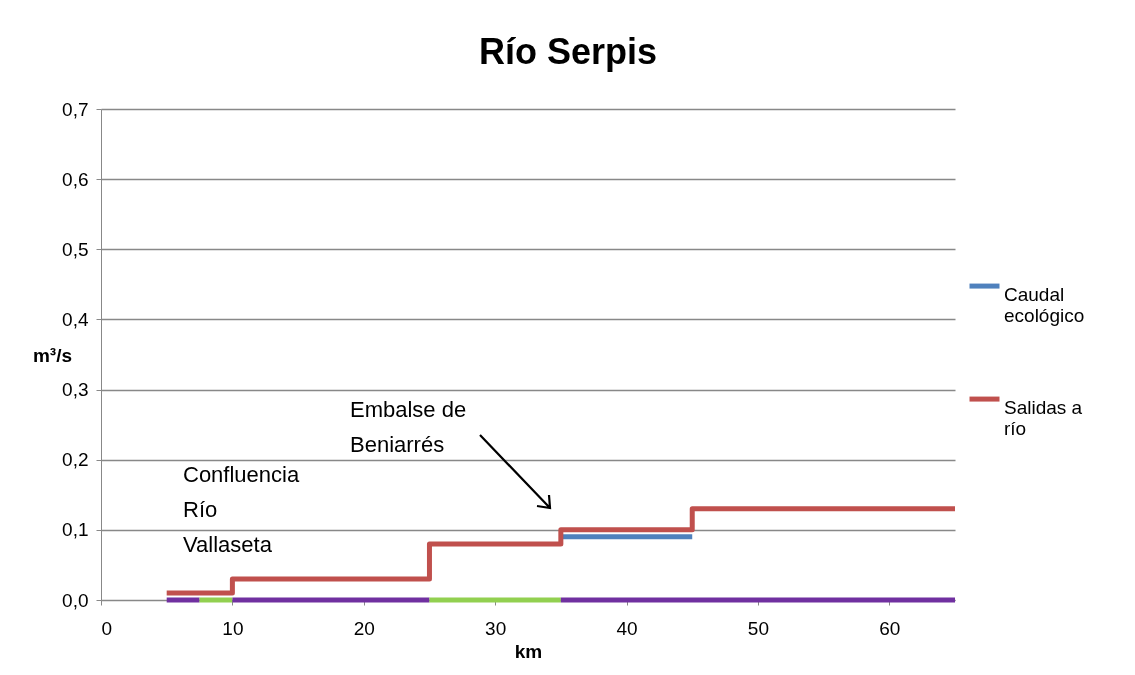  What do you see at coordinates (890, 628) in the screenshot?
I see `x-tick-label: 60` at bounding box center [890, 628].